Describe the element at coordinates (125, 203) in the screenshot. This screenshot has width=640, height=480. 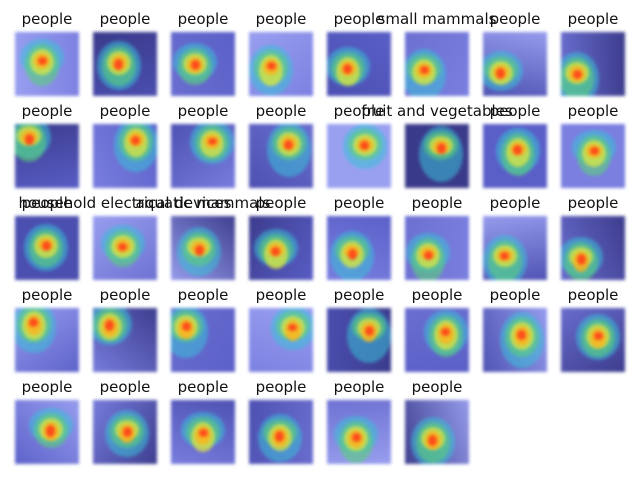
I see `panel-title: household electrical devices` at that location.